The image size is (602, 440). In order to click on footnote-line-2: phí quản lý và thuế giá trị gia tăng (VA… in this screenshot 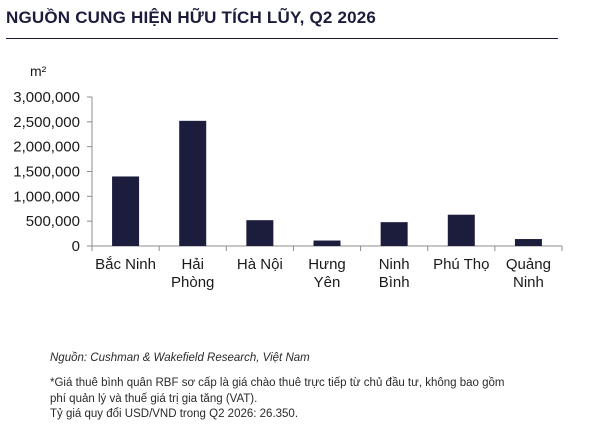, I will do `click(154, 399)`.